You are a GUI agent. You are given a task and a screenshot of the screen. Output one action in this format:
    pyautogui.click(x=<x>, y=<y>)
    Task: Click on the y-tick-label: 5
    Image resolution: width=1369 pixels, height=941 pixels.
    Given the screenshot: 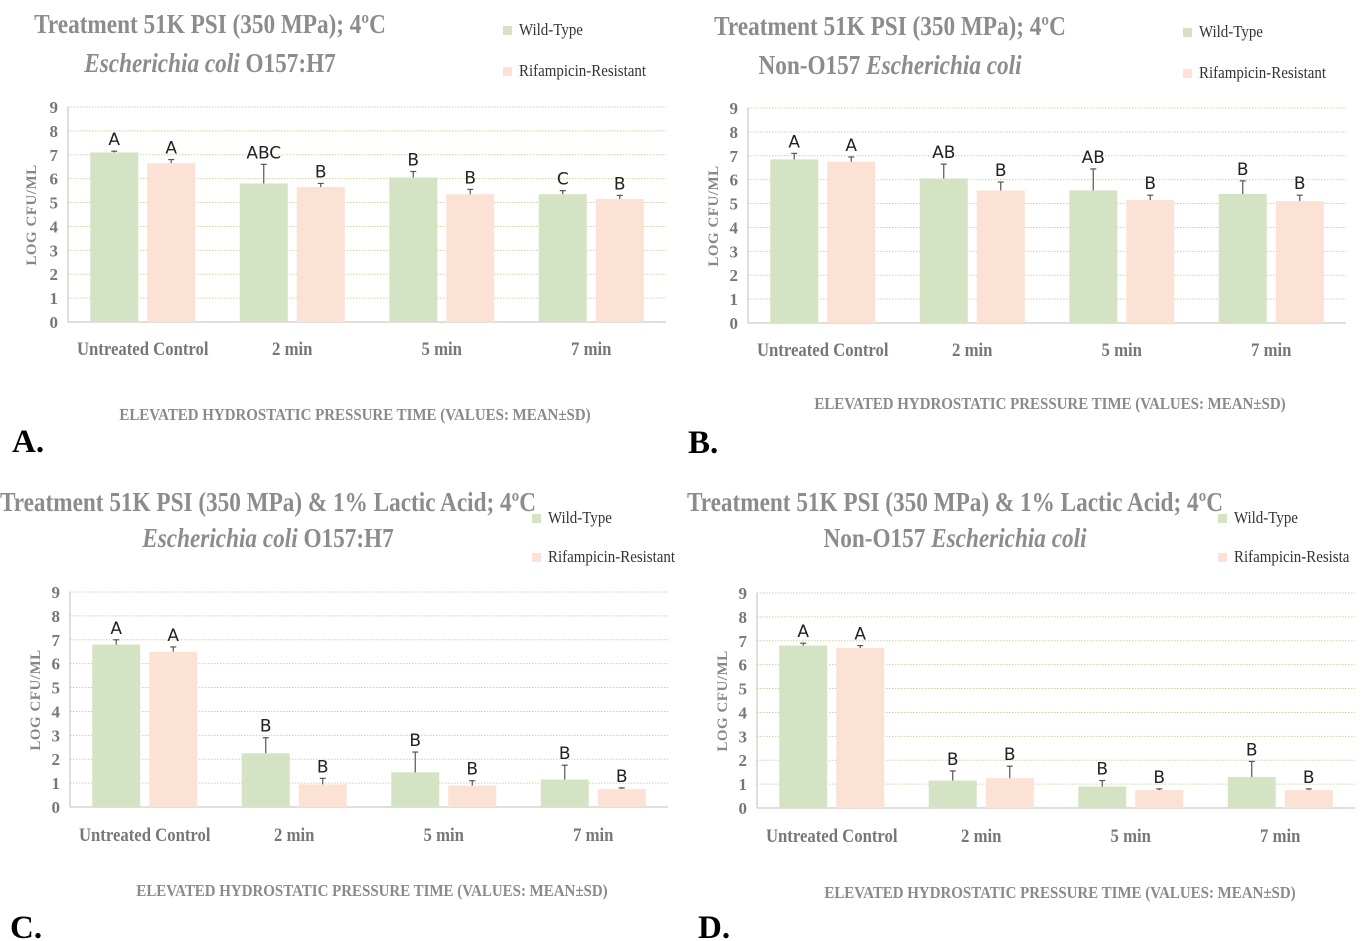 What is the action you would take?
    pyautogui.click(x=734, y=204)
    